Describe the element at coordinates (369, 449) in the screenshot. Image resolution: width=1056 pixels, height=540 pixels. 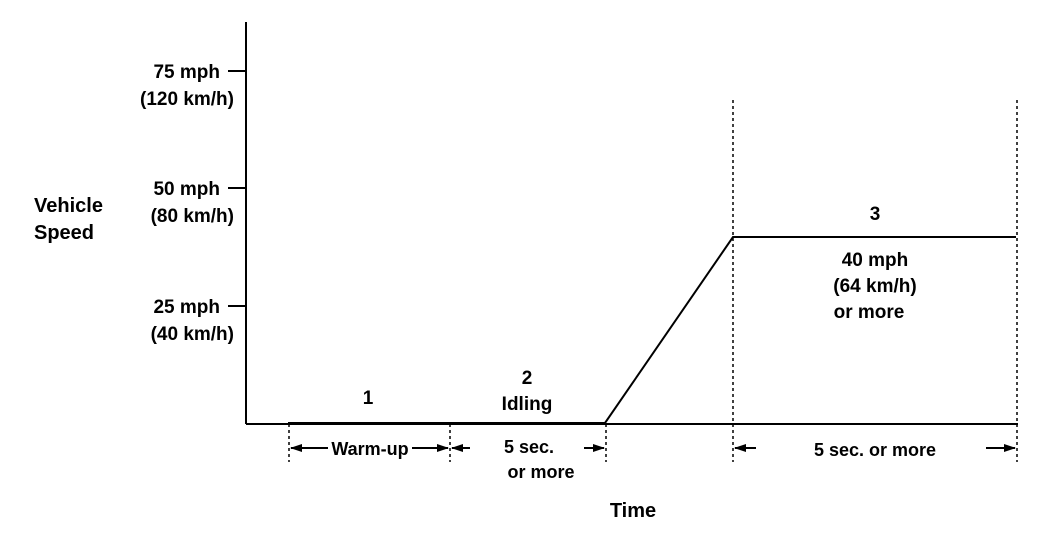
I see `phase-1-duration: Warm-up` at that location.